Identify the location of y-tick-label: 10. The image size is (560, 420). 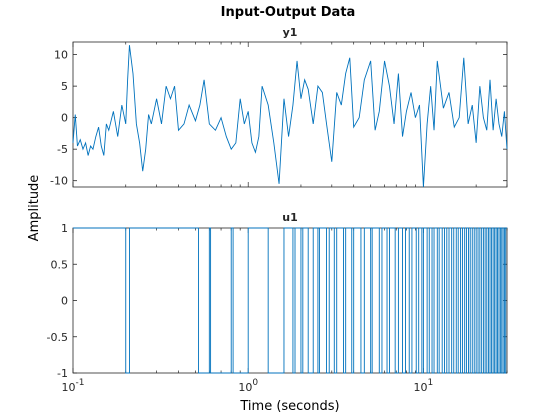
(61, 55).